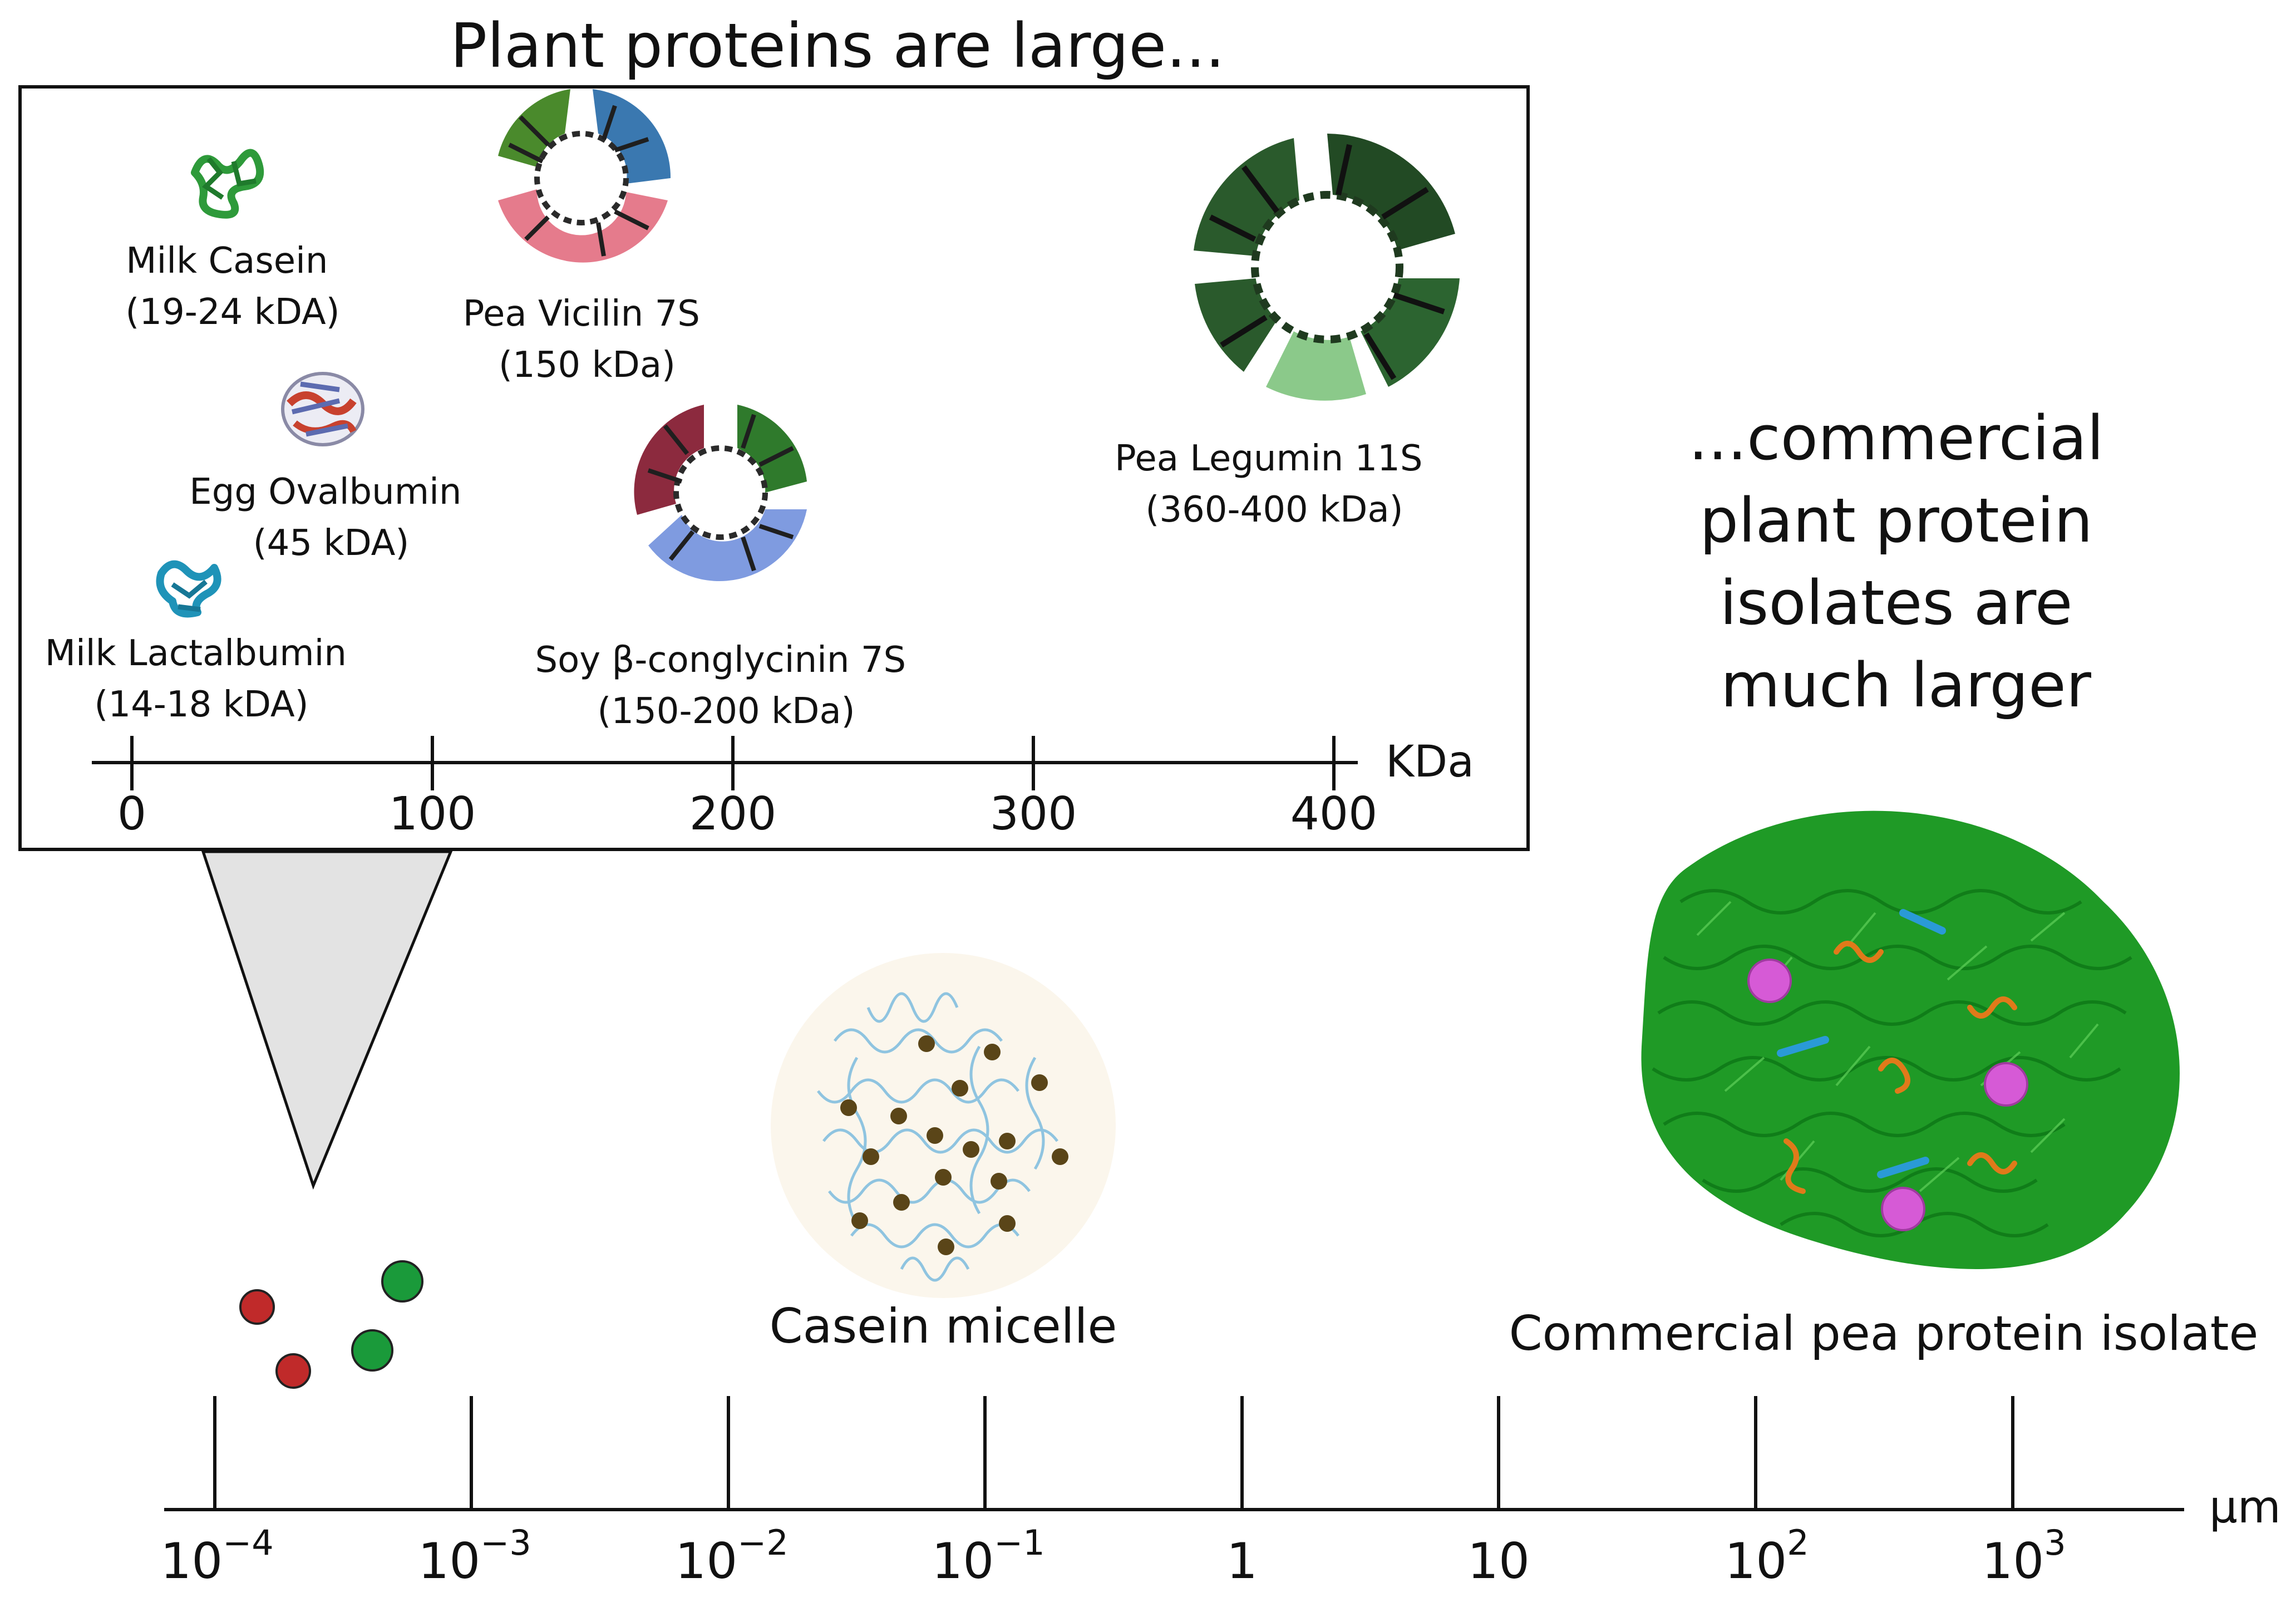  Describe the element at coordinates (581, 314) in the screenshot. I see `vicilin-name-label: Pea Vicilin 7S` at that location.